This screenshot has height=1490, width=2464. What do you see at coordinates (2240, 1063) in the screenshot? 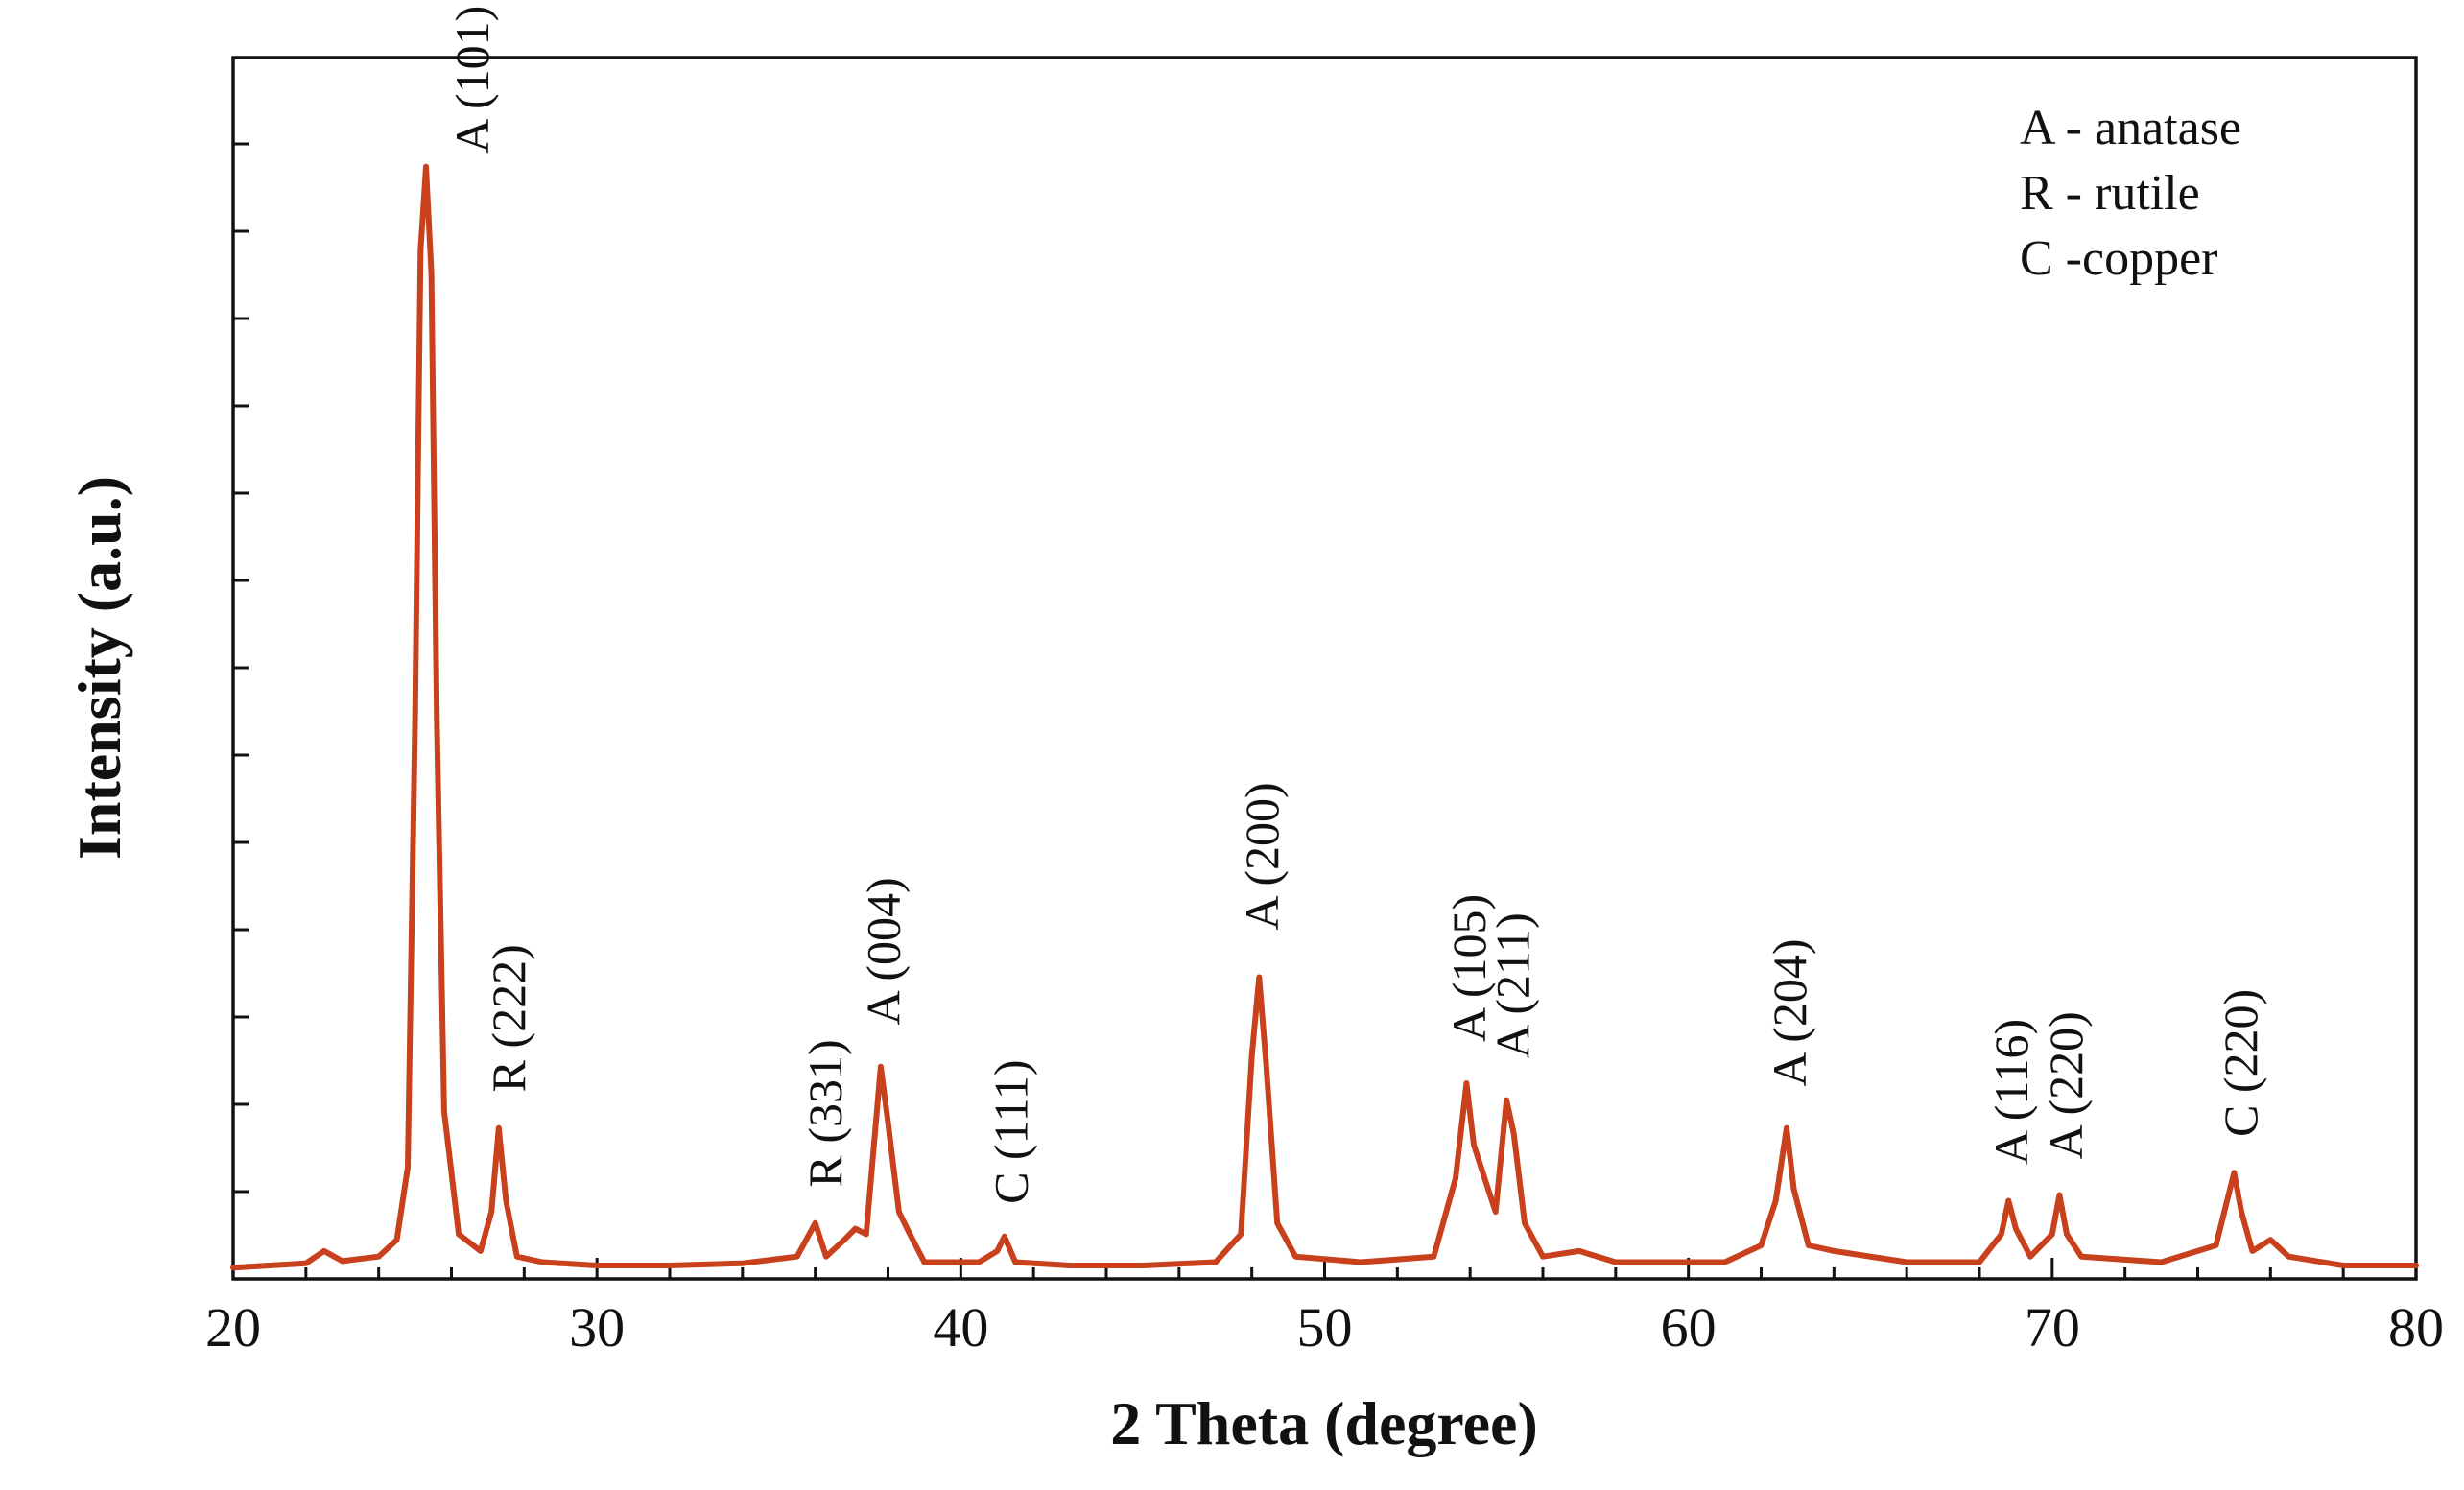
I see `peak-label: C (220)` at bounding box center [2240, 1063].